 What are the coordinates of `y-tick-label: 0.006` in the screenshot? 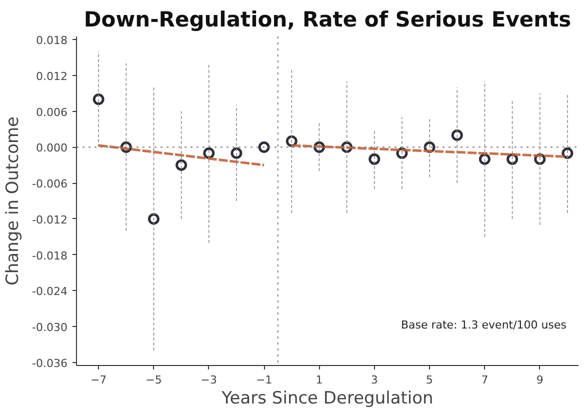 It's located at (52, 112).